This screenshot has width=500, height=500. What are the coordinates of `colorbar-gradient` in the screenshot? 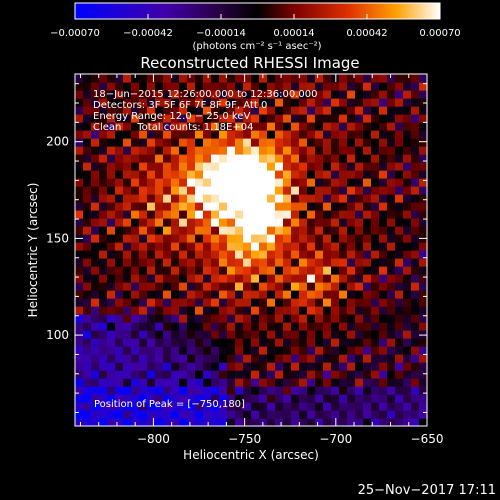 It's located at (257, 11).